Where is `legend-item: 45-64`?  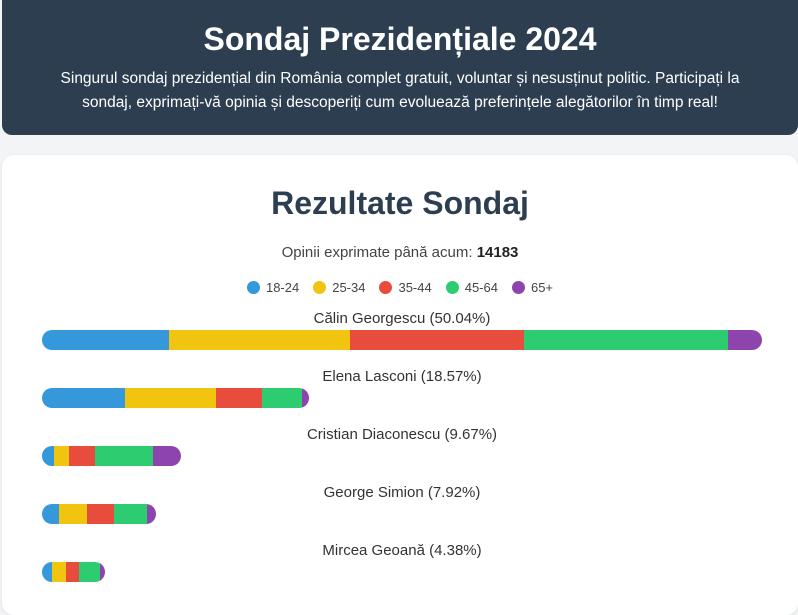 legend-item: 45-64 is located at coordinates (471, 287).